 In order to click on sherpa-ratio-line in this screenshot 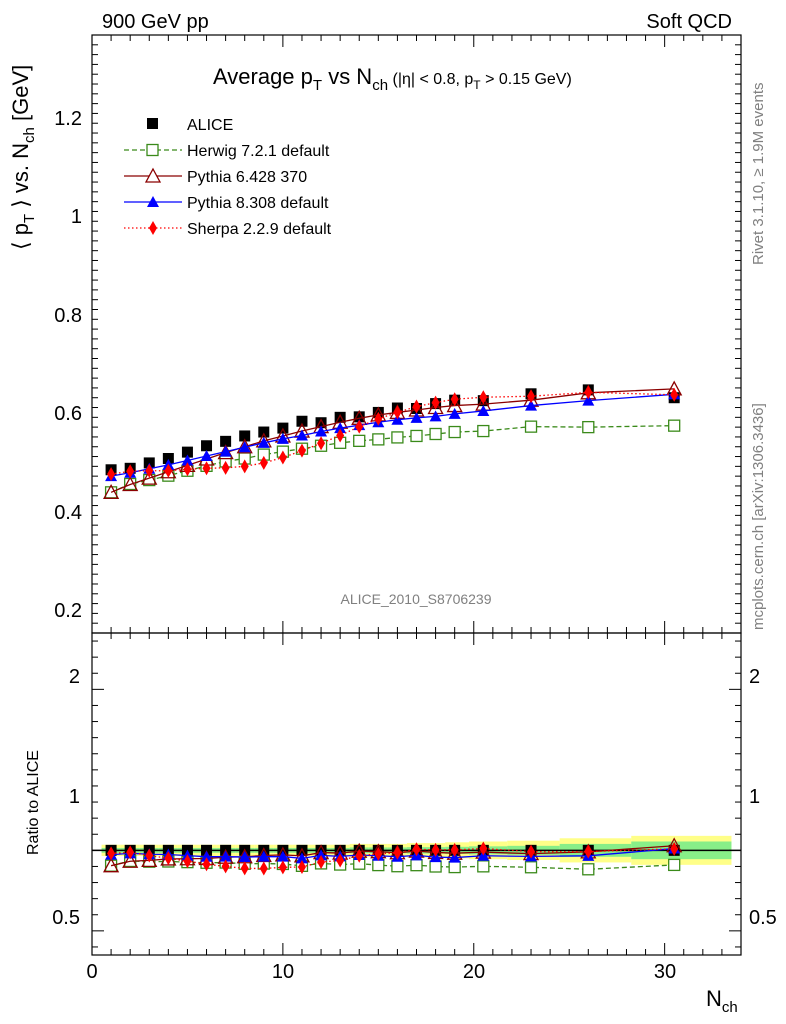, I will do `click(393, 858)`.